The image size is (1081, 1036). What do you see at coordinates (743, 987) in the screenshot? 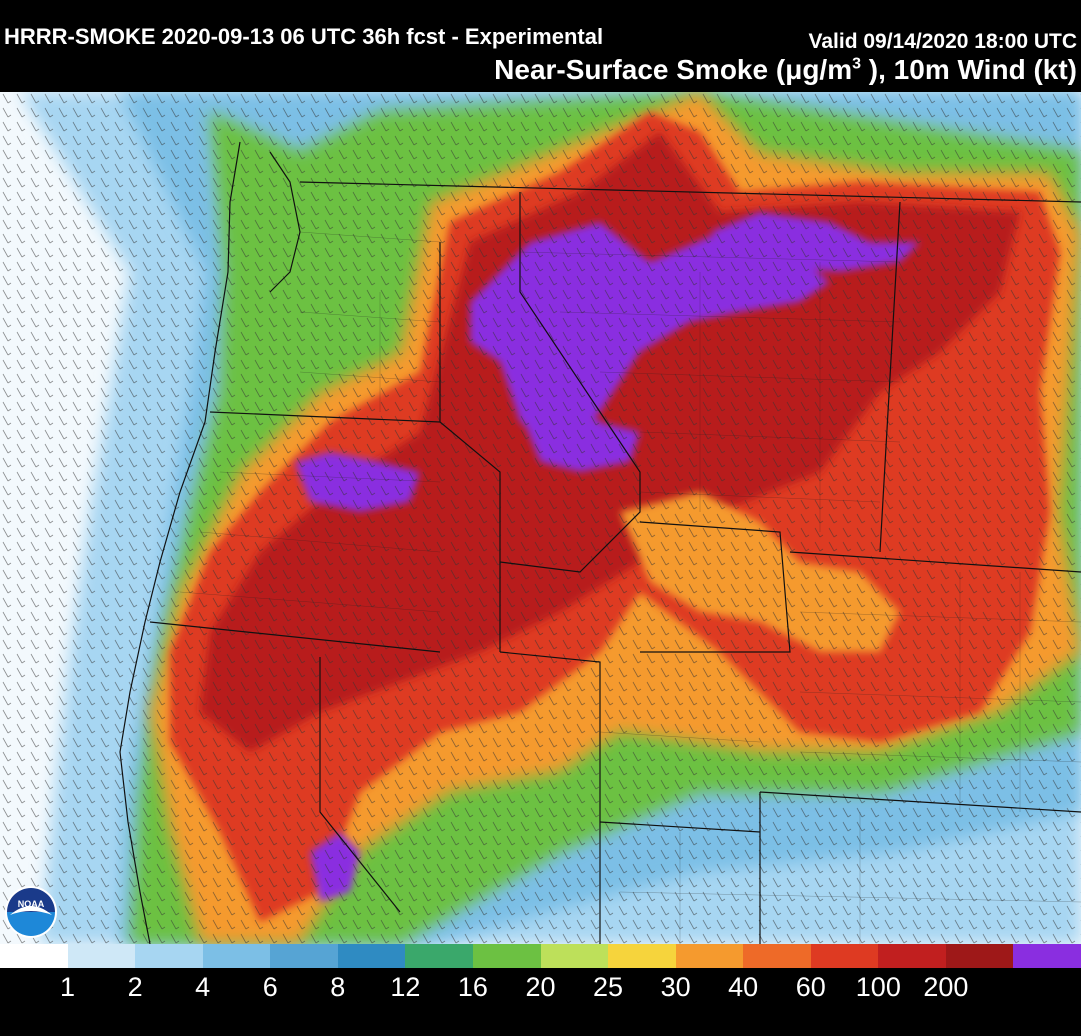
I see `colorbar-tick-label: 40` at bounding box center [743, 987].